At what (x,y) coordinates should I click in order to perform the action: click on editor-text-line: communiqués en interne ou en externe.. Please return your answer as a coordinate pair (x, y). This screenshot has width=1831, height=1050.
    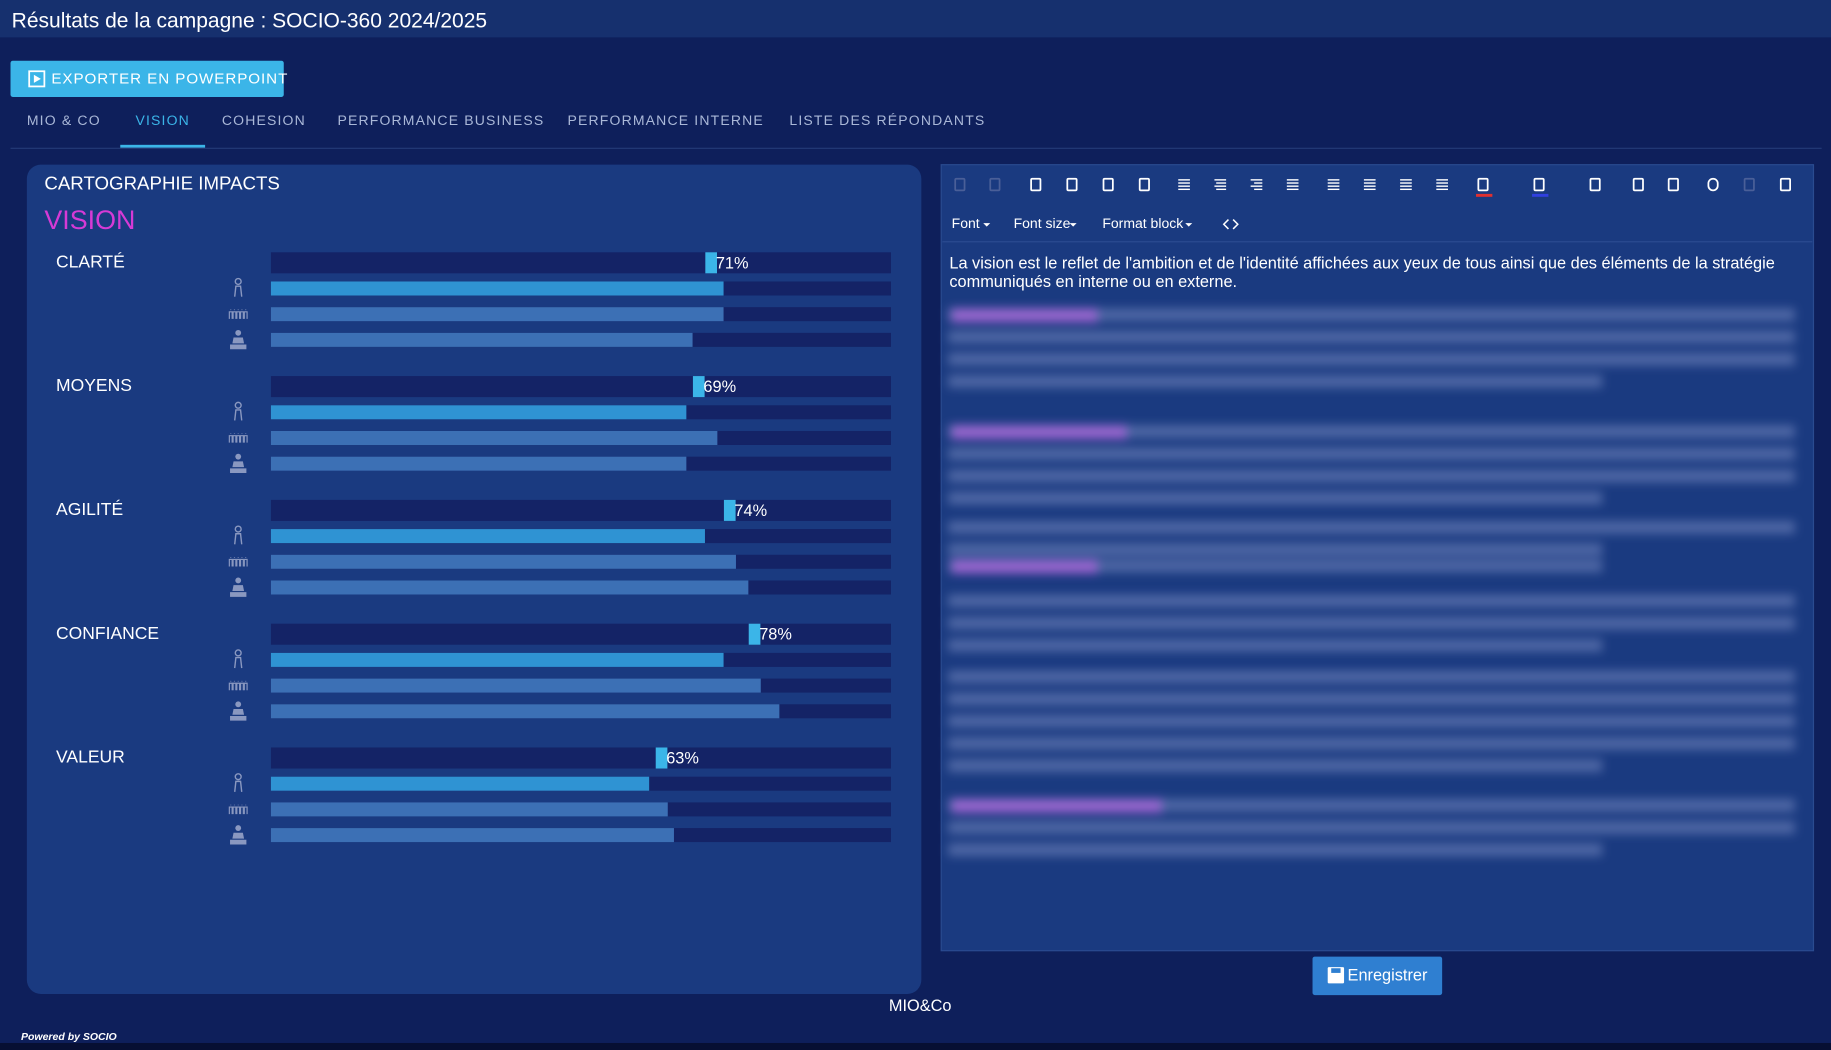
    Looking at the image, I should click on (1093, 282).